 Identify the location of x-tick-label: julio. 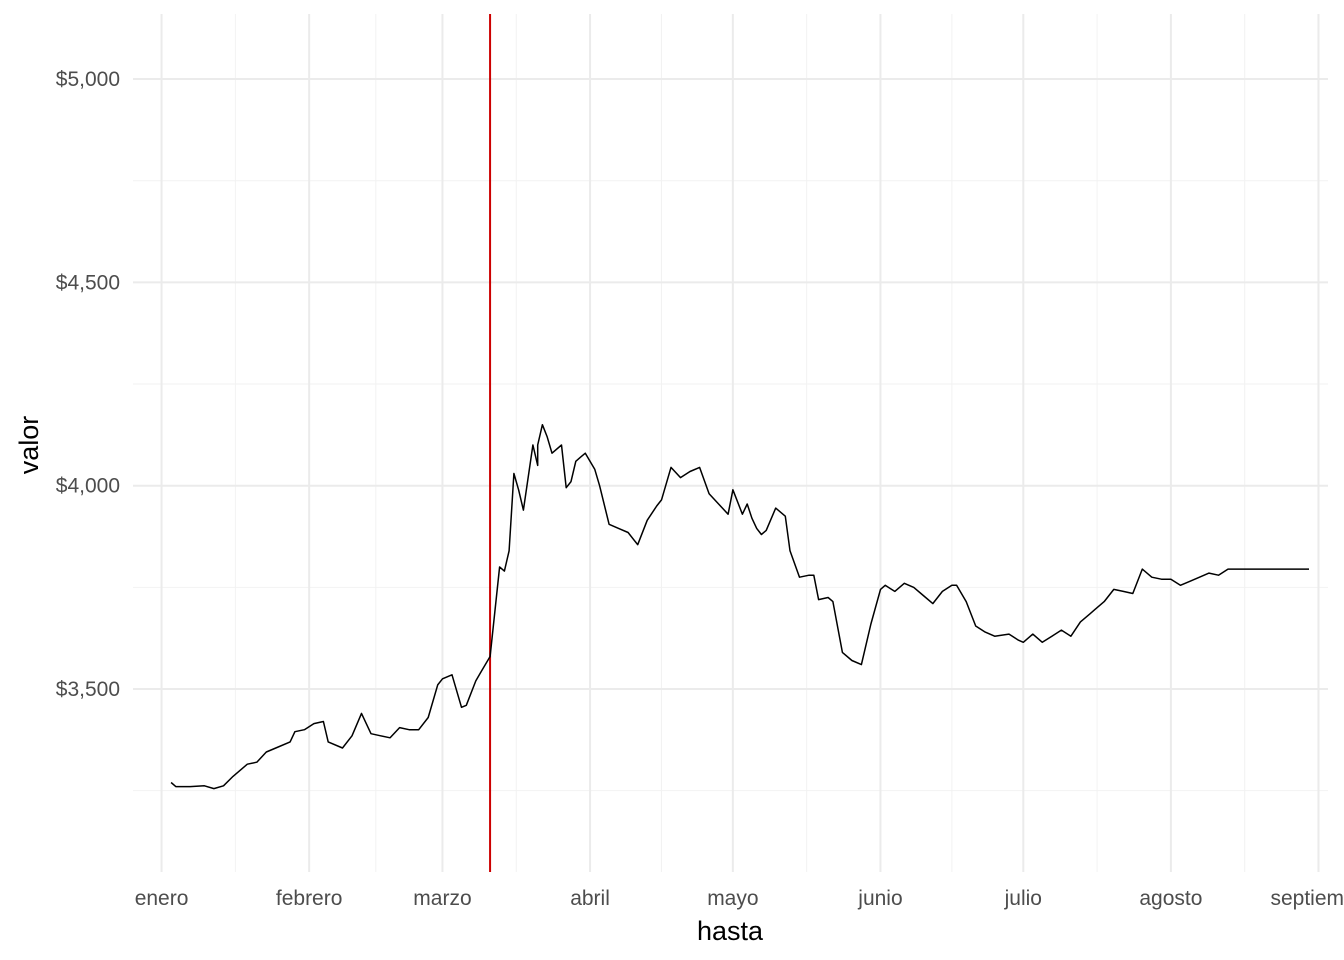
(1023, 898).